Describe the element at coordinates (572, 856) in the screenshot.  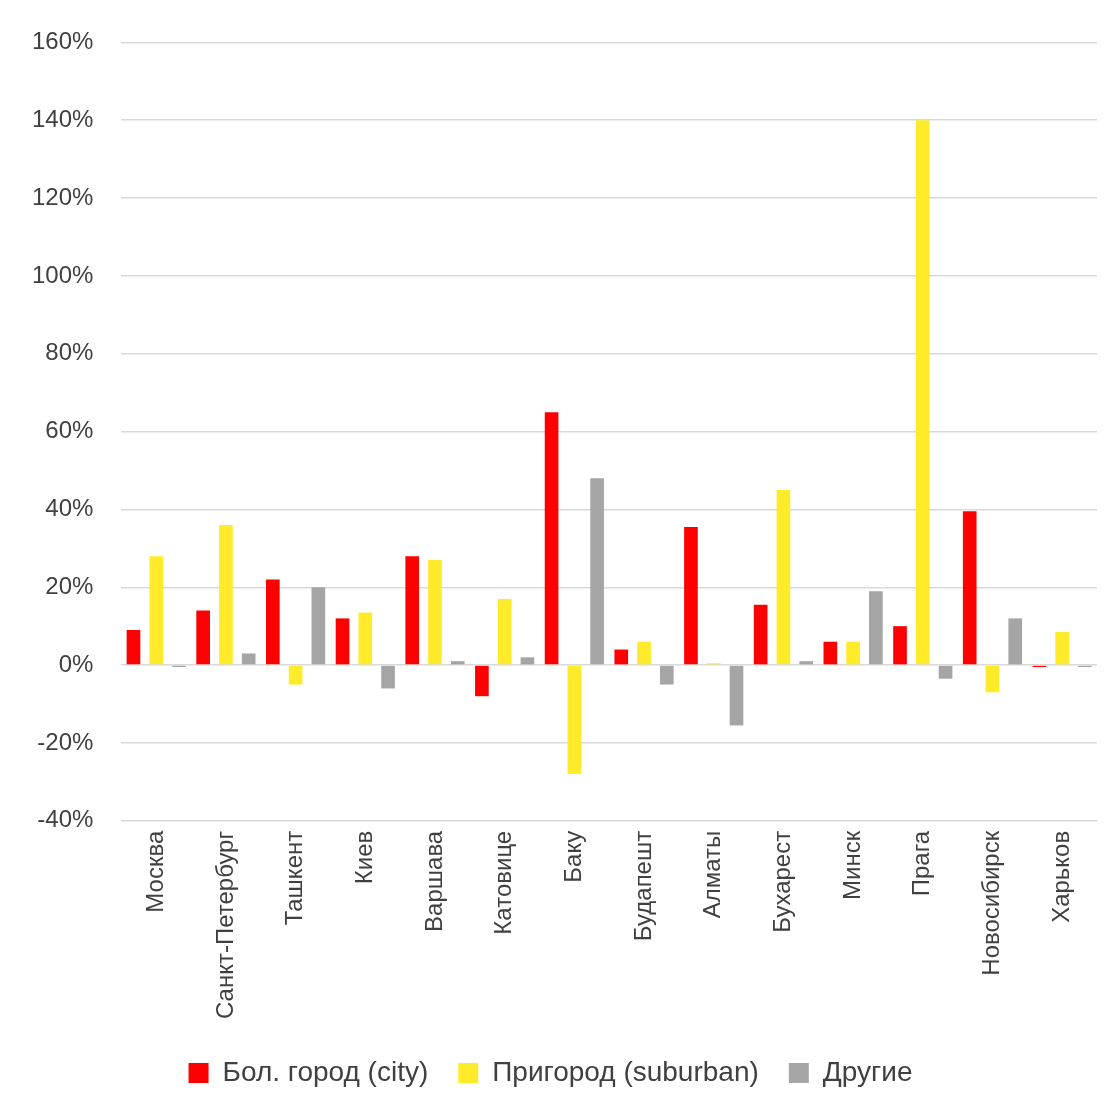
I see `x-tick-label: Баку` at that location.